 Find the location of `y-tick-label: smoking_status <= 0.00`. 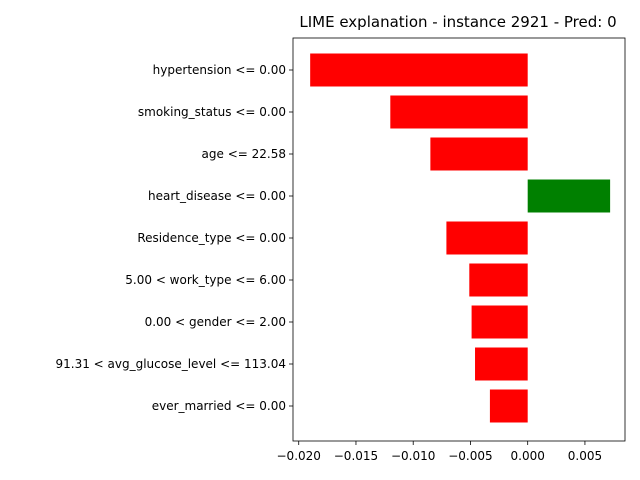

y-tick-label: smoking_status <= 0.00 is located at coordinates (212, 112).